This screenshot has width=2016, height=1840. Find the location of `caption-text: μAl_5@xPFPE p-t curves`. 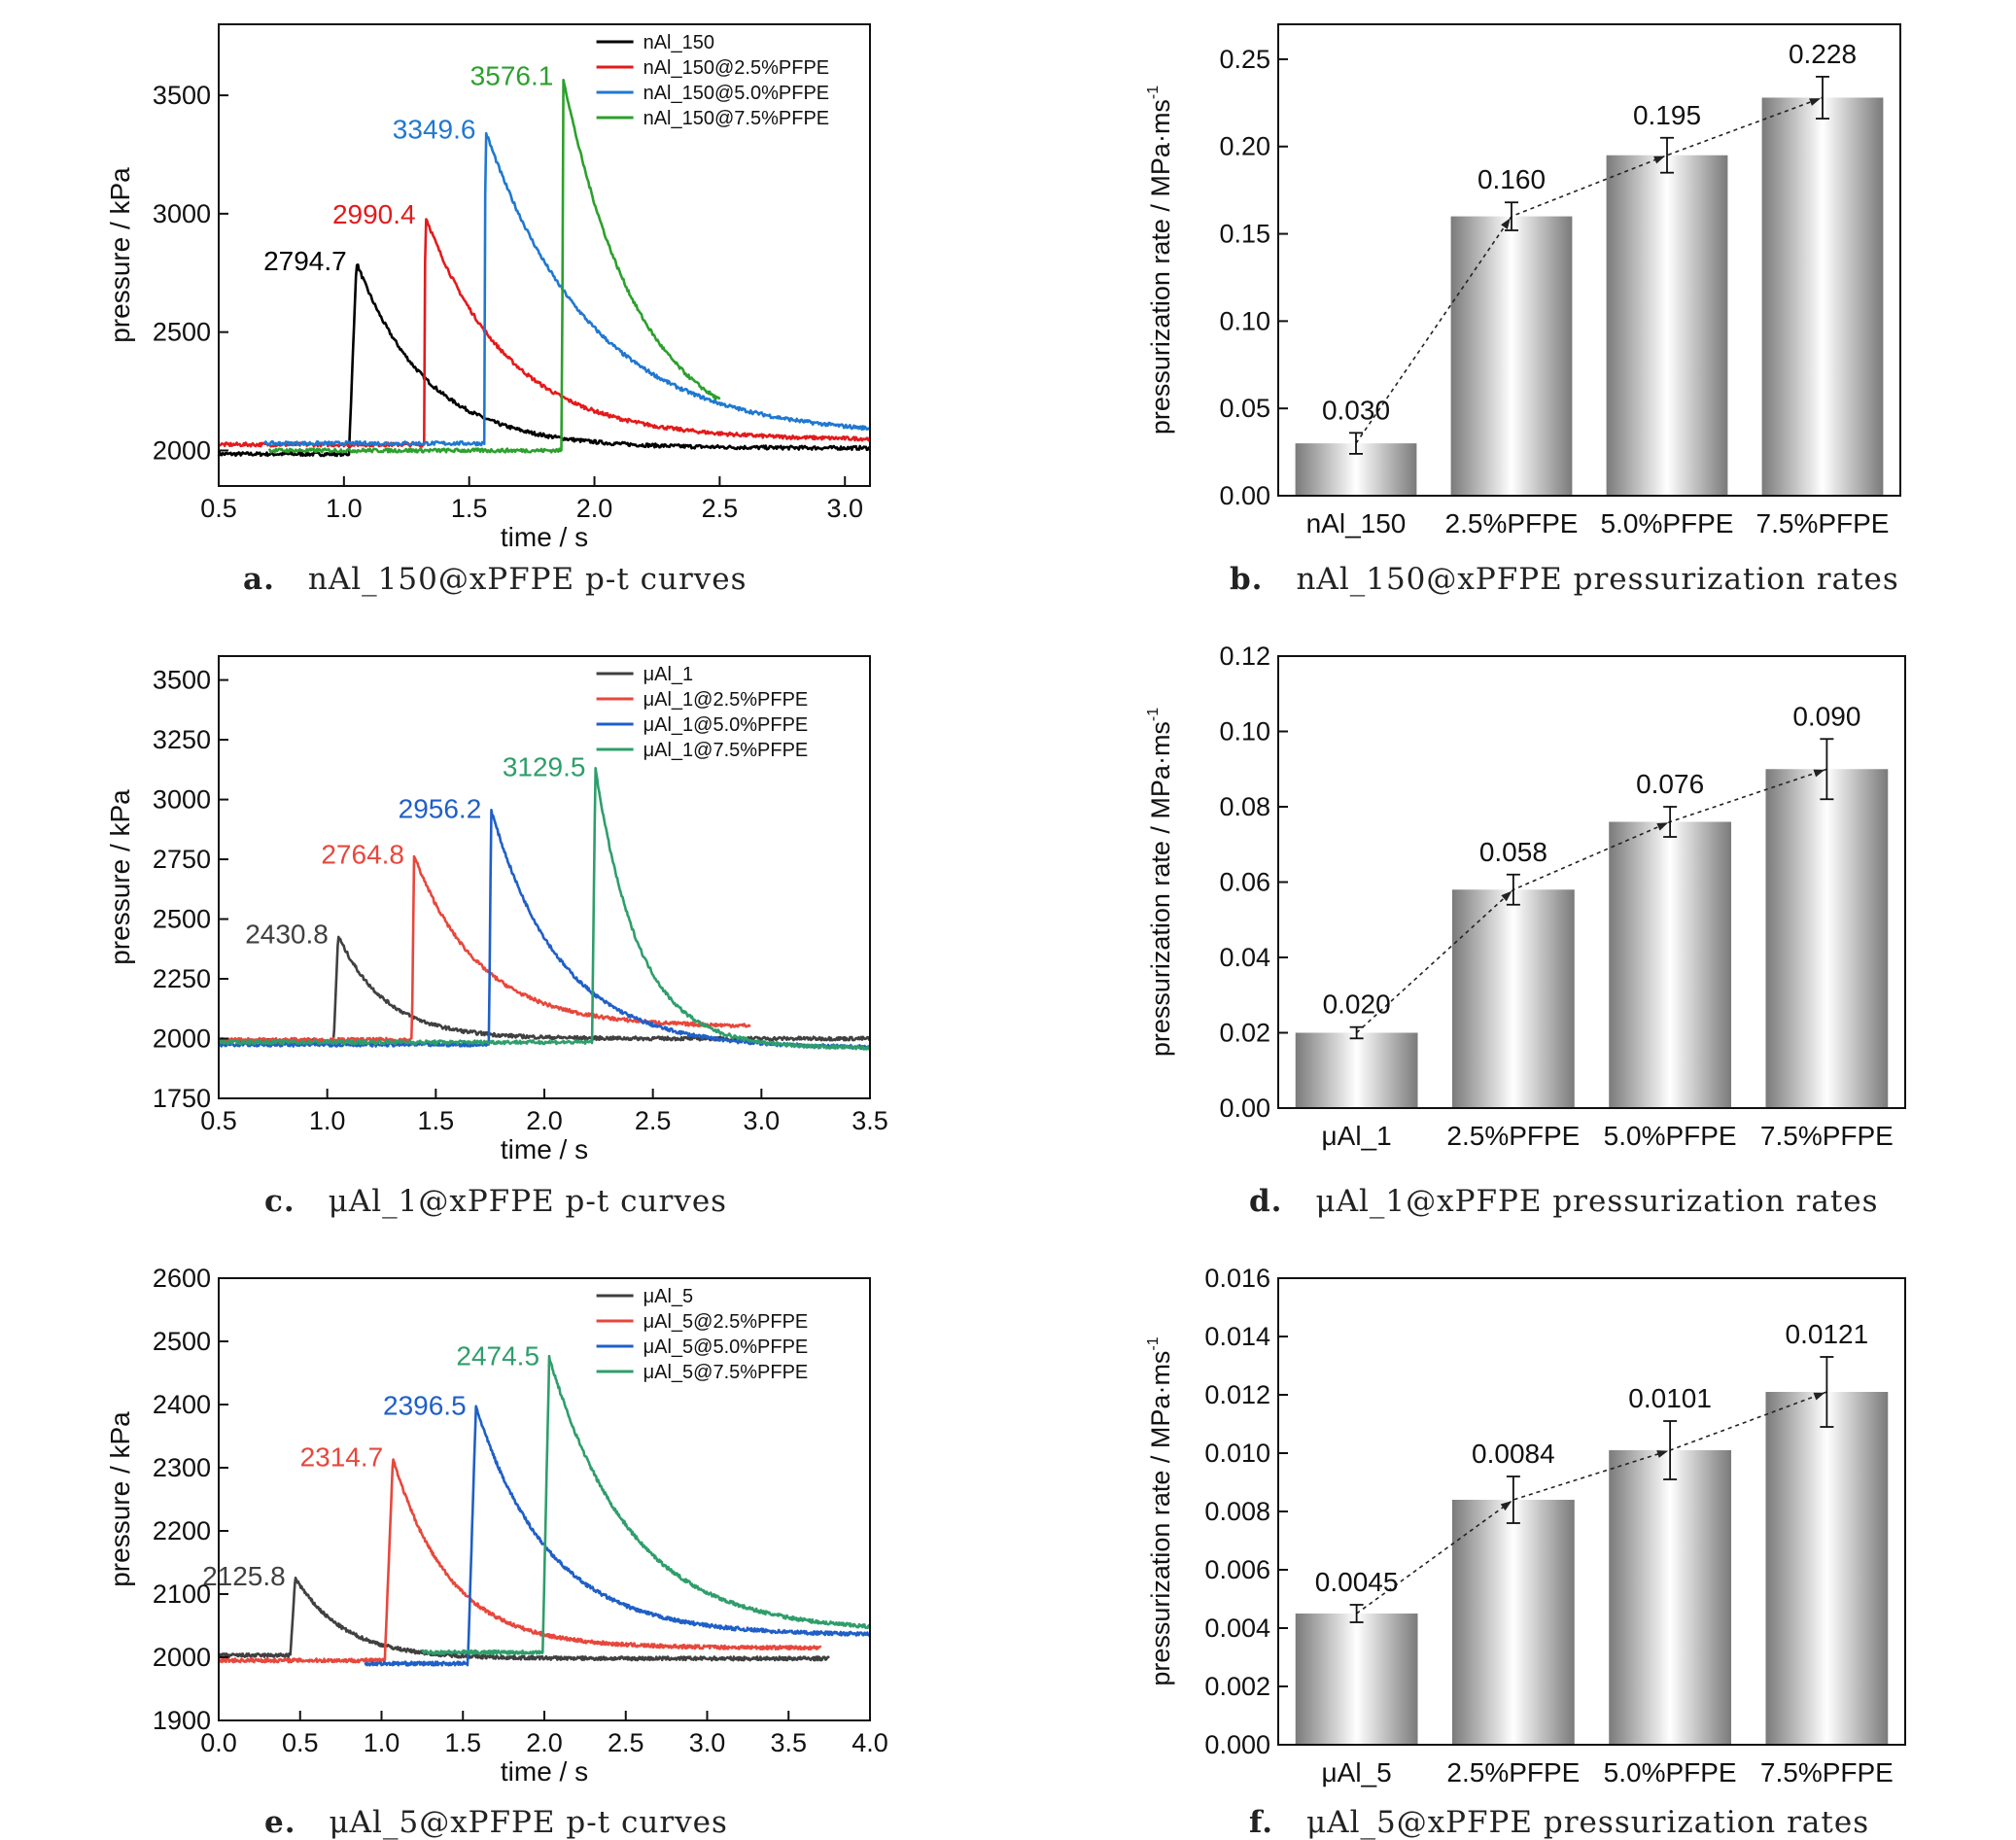

caption-text: μAl_5@xPFPE p-t curves is located at coordinates (528, 1822).